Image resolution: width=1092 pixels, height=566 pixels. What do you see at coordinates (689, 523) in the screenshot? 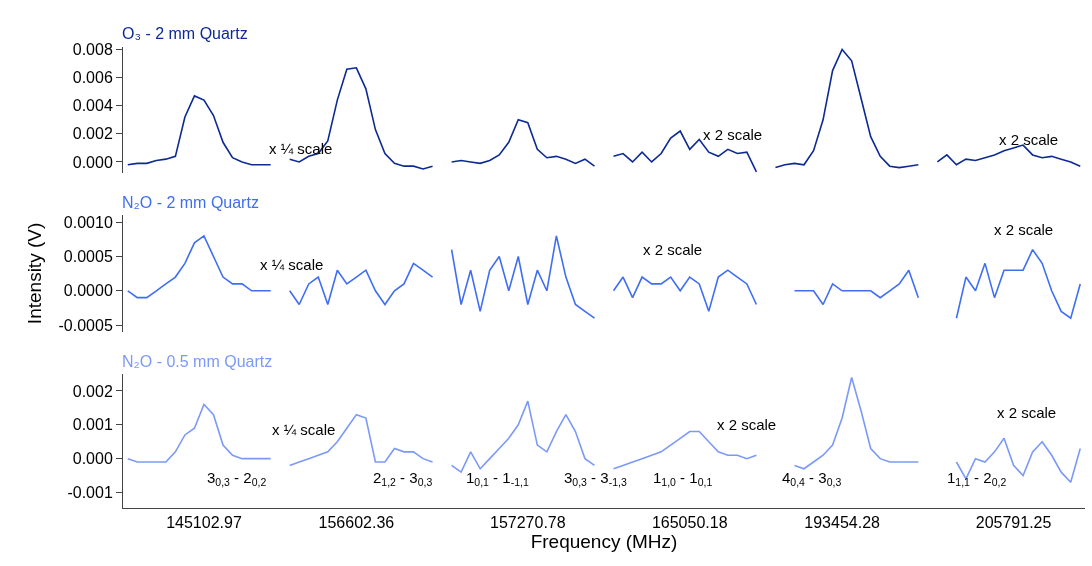
I see `x-tick-label: 165050.18` at bounding box center [689, 523].